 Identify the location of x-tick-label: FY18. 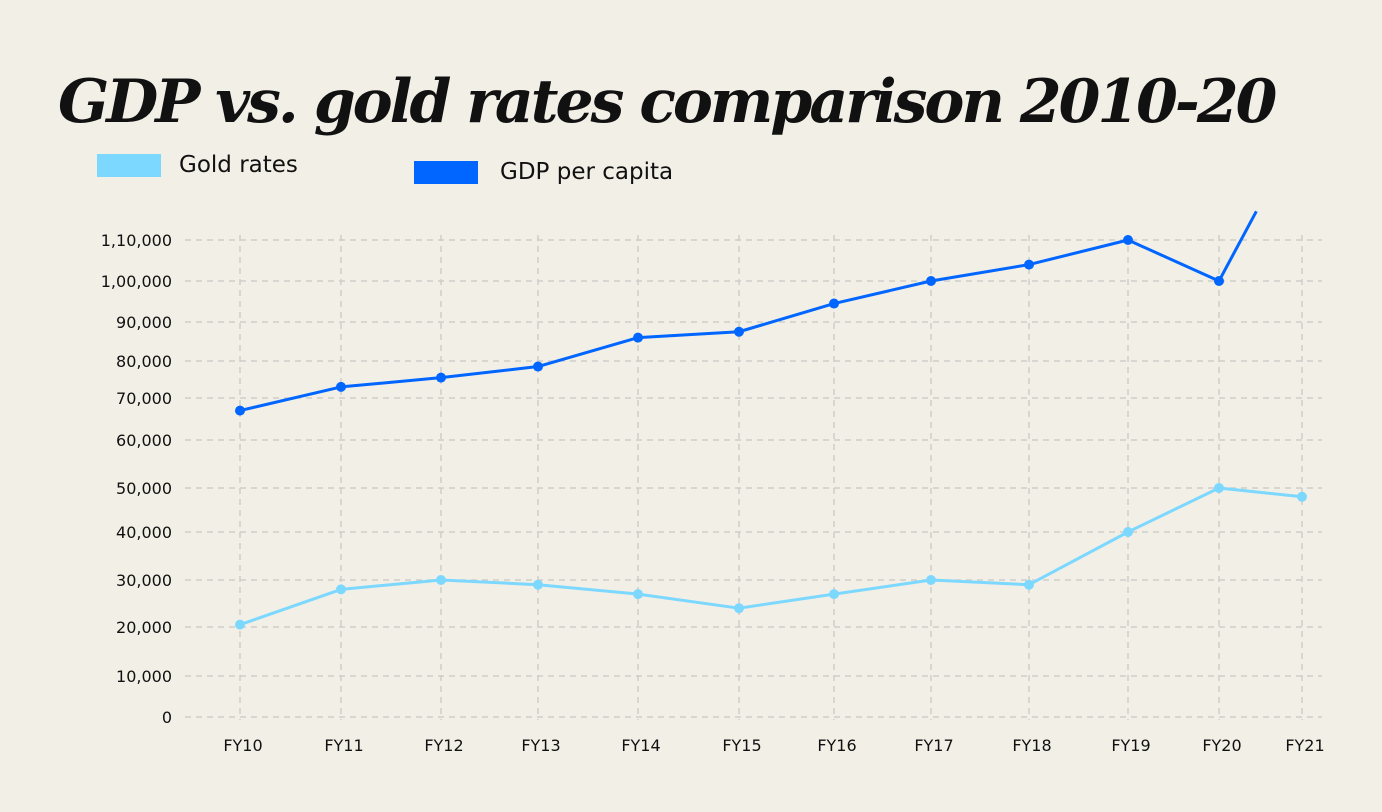
(1031, 745).